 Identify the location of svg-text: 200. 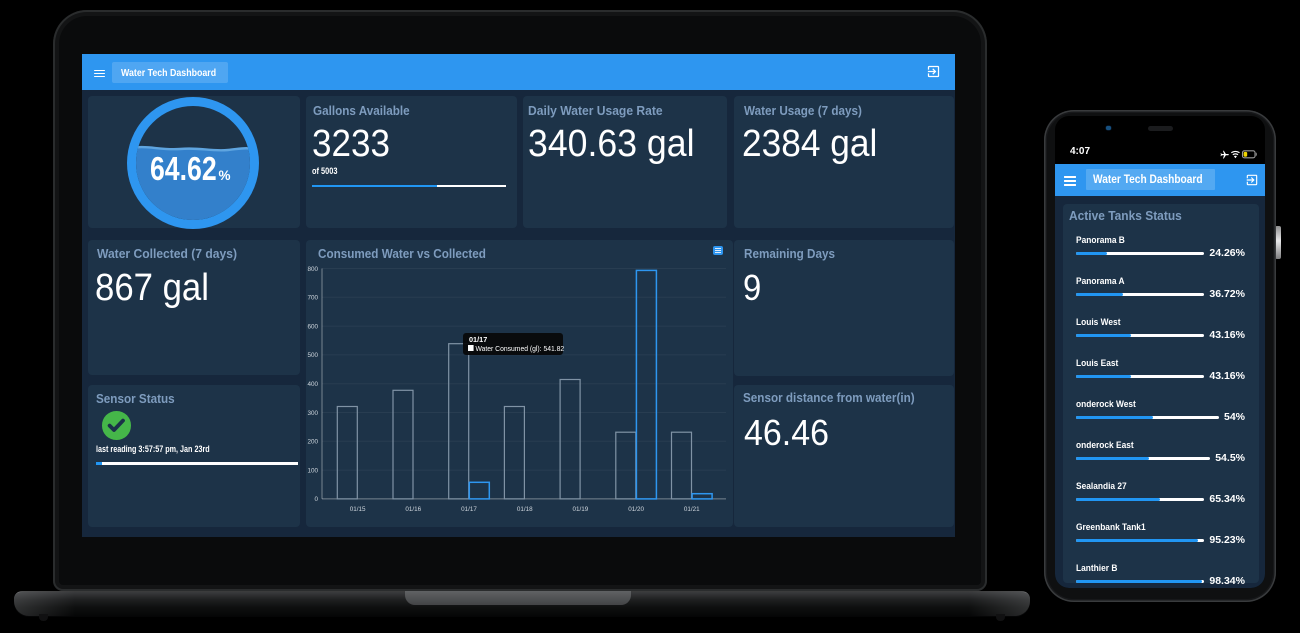
(312, 442).